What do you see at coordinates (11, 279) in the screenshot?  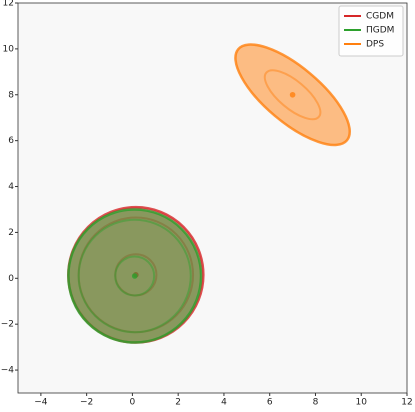 I see `y-tick-label: 0` at bounding box center [11, 279].